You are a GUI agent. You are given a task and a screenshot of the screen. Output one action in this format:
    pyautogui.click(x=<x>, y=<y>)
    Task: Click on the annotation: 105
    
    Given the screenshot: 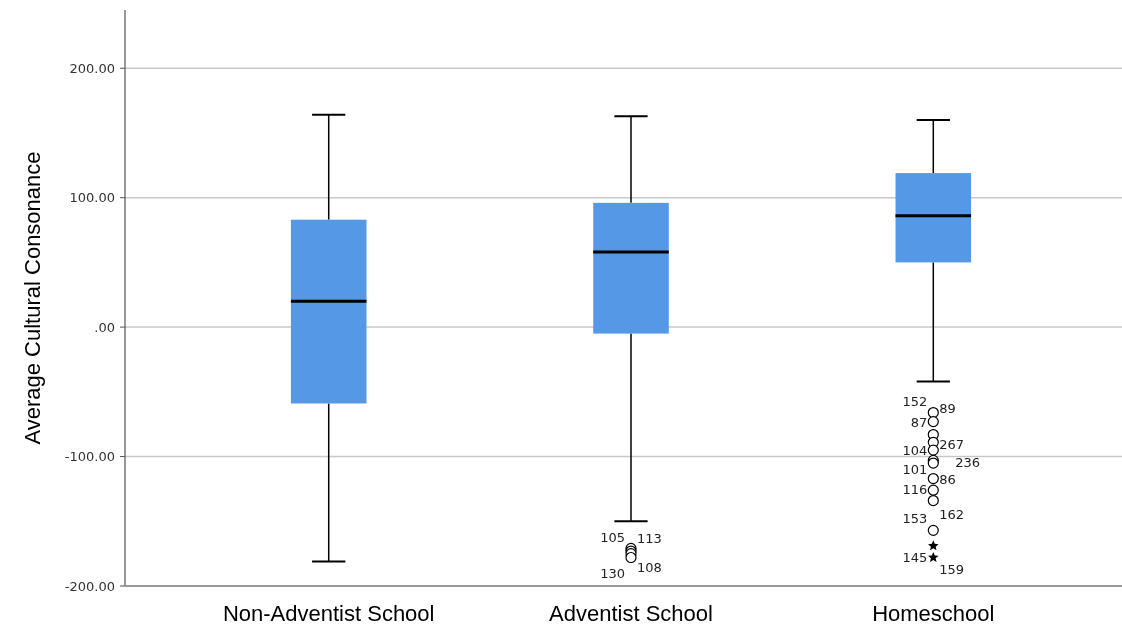 What is the action you would take?
    pyautogui.click(x=612, y=538)
    